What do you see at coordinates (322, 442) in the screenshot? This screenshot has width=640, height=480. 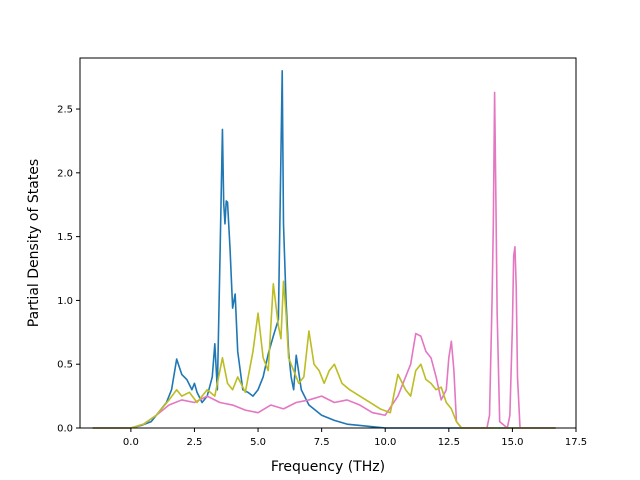 I see `x-tick-label: 7.5` at bounding box center [322, 442].